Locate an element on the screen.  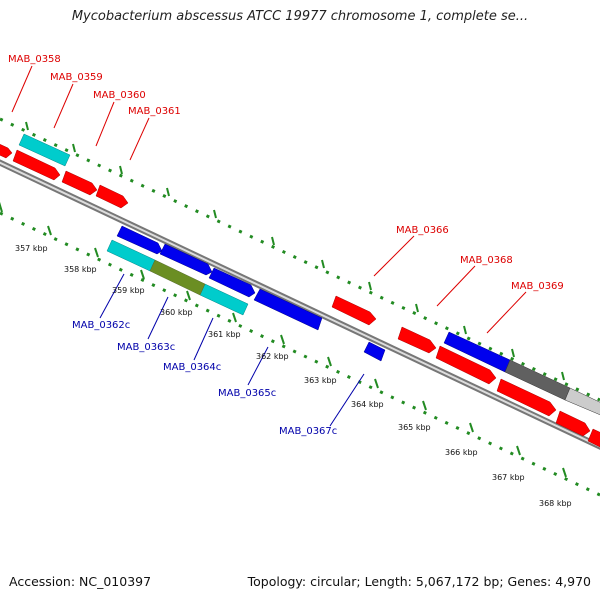
tick-label-362: 362 kbp is located at coordinates (272, 356).